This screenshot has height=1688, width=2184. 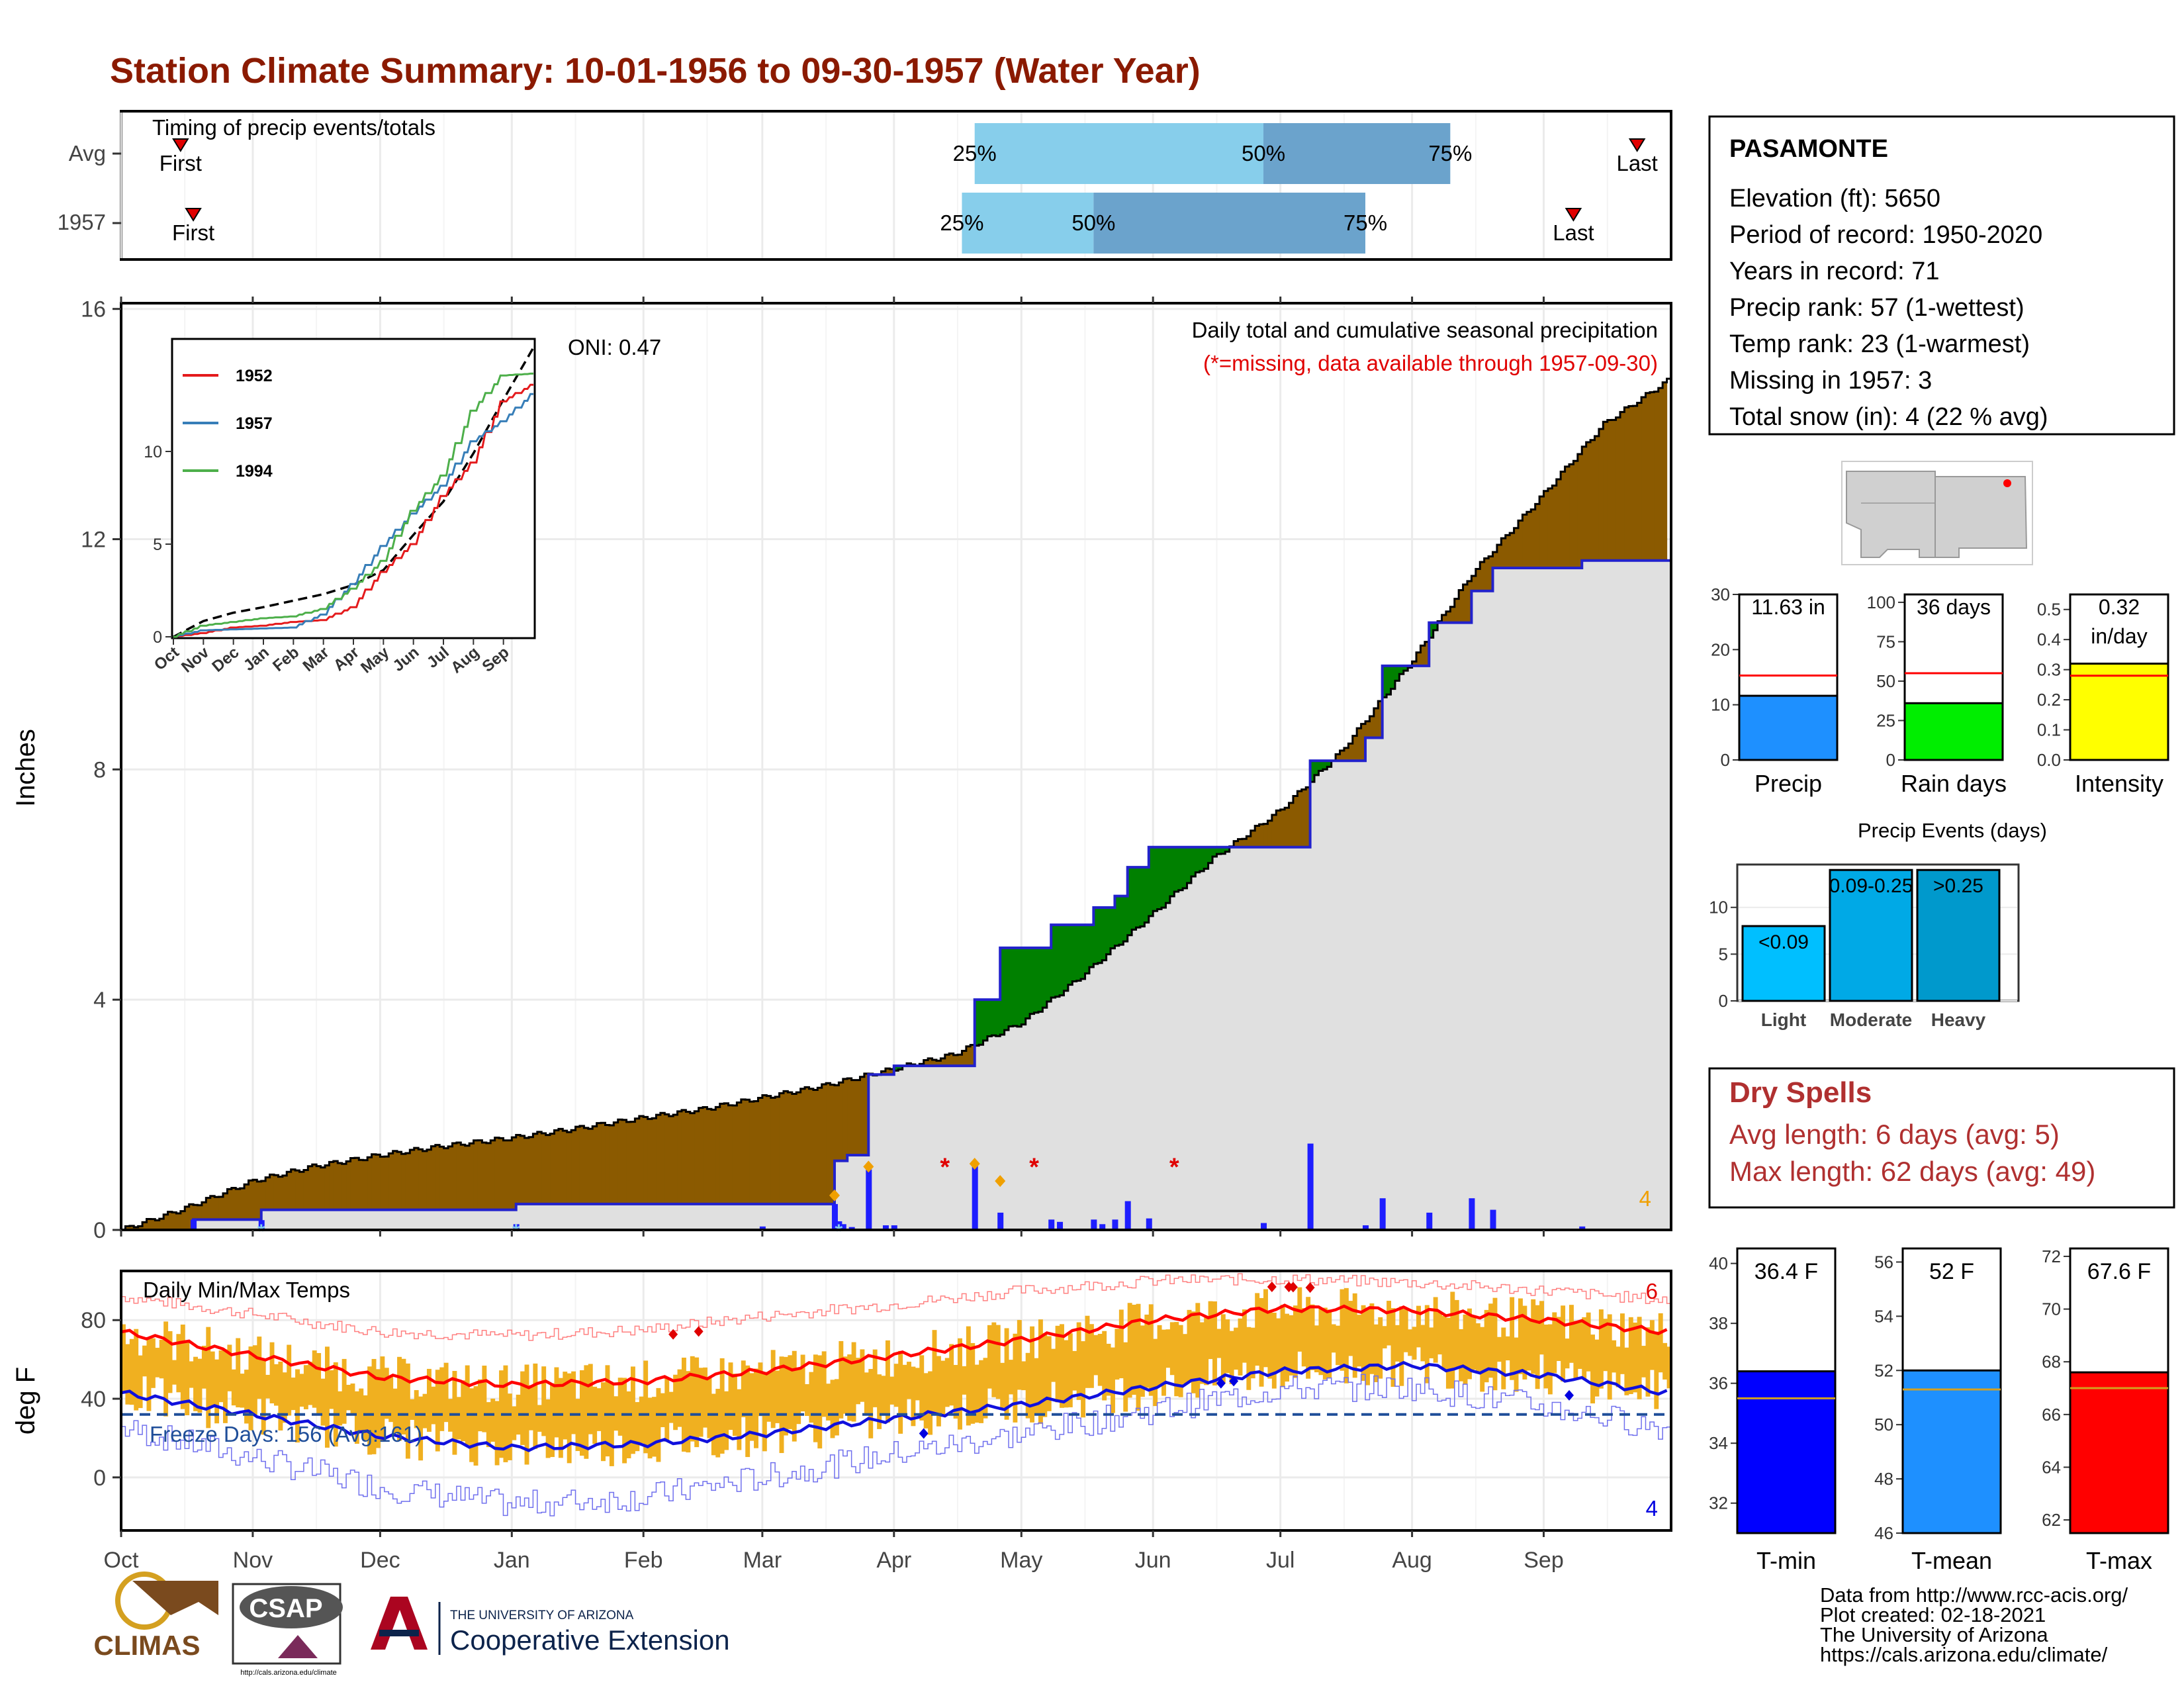 What do you see at coordinates (1952, 830) in the screenshot?
I see `events-title: Precip Events (days)` at bounding box center [1952, 830].